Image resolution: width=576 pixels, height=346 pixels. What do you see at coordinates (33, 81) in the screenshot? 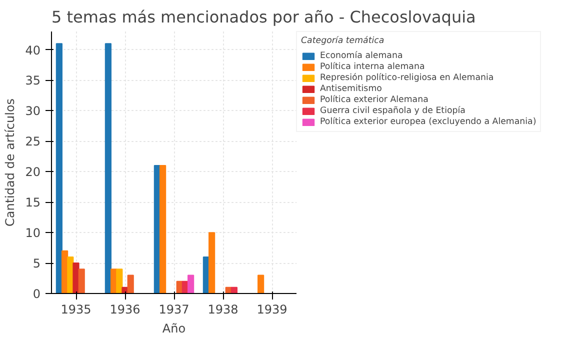
I see `y-tick-label: 35` at bounding box center [33, 81].